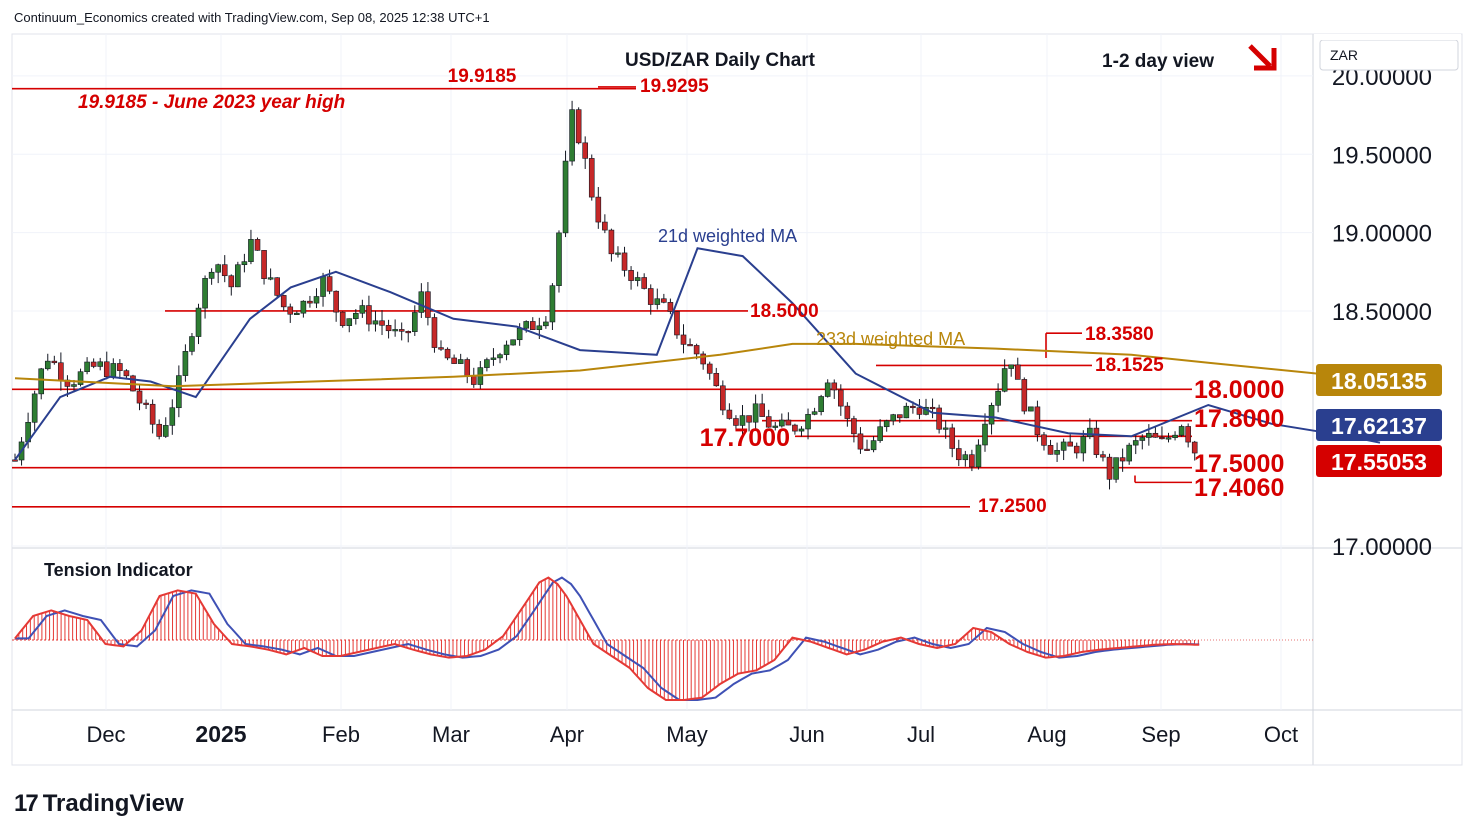 Image resolution: width=1474 pixels, height=840 pixels. What do you see at coordinates (784, 311) in the screenshot?
I see `level-label-18-5000: 18.5000` at bounding box center [784, 311].